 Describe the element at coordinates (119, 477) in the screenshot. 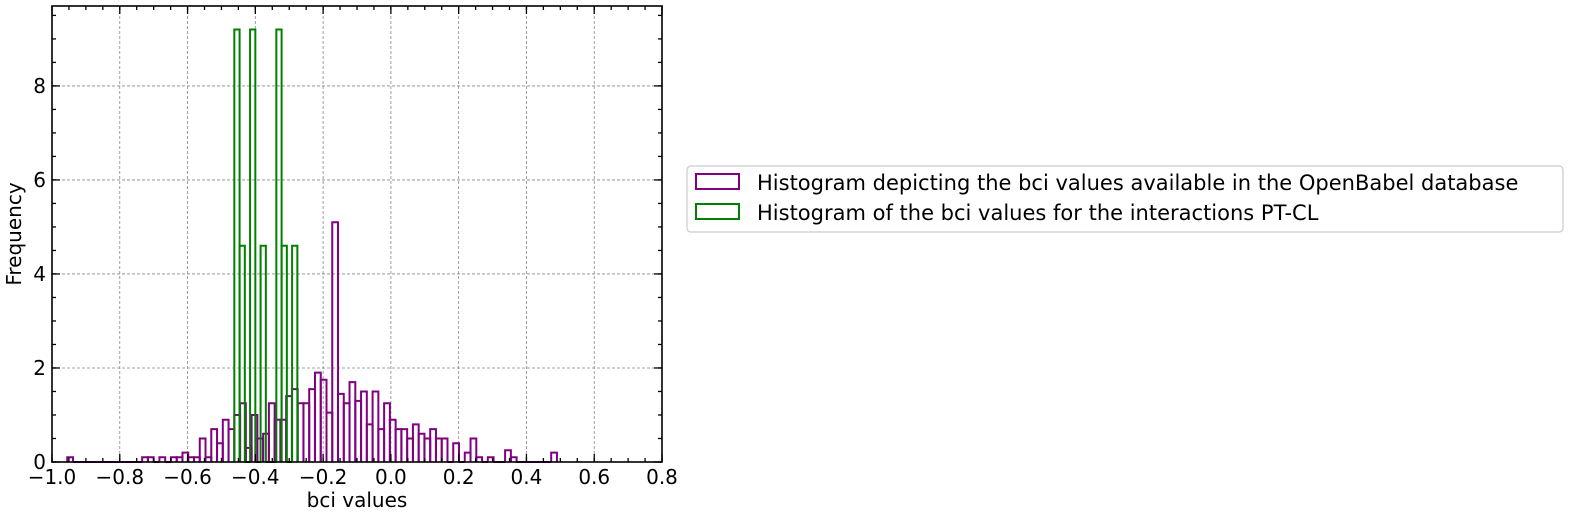

I see `x-tick-label: −0.8` at that location.